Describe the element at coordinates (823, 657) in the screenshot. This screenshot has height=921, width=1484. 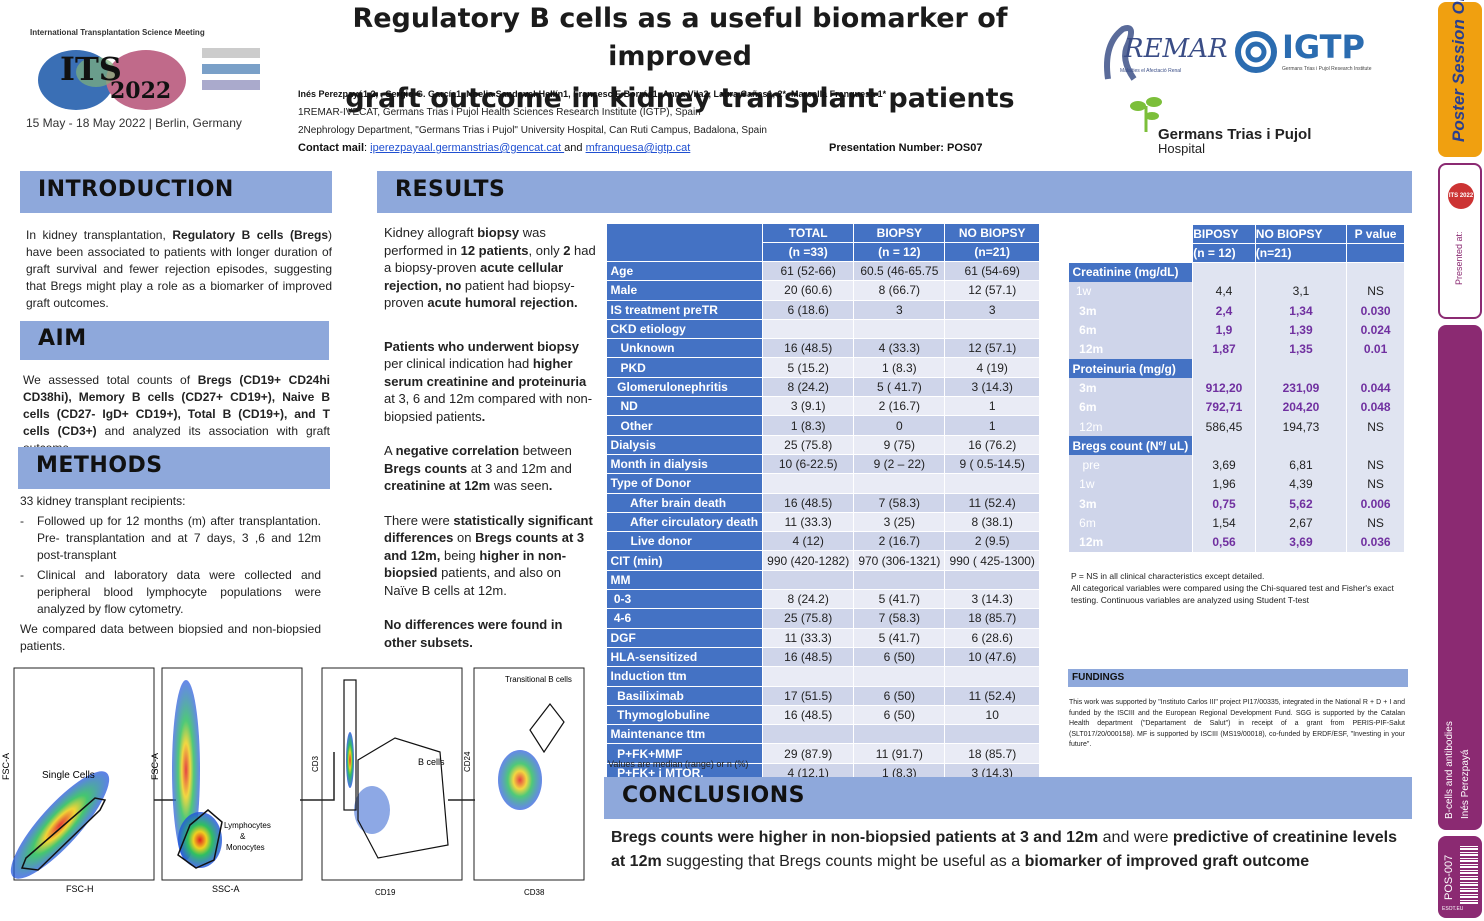
I see `table-row: HLA-sensitized 16 (48.5) 6 (50) 10 (47.6)` at that location.